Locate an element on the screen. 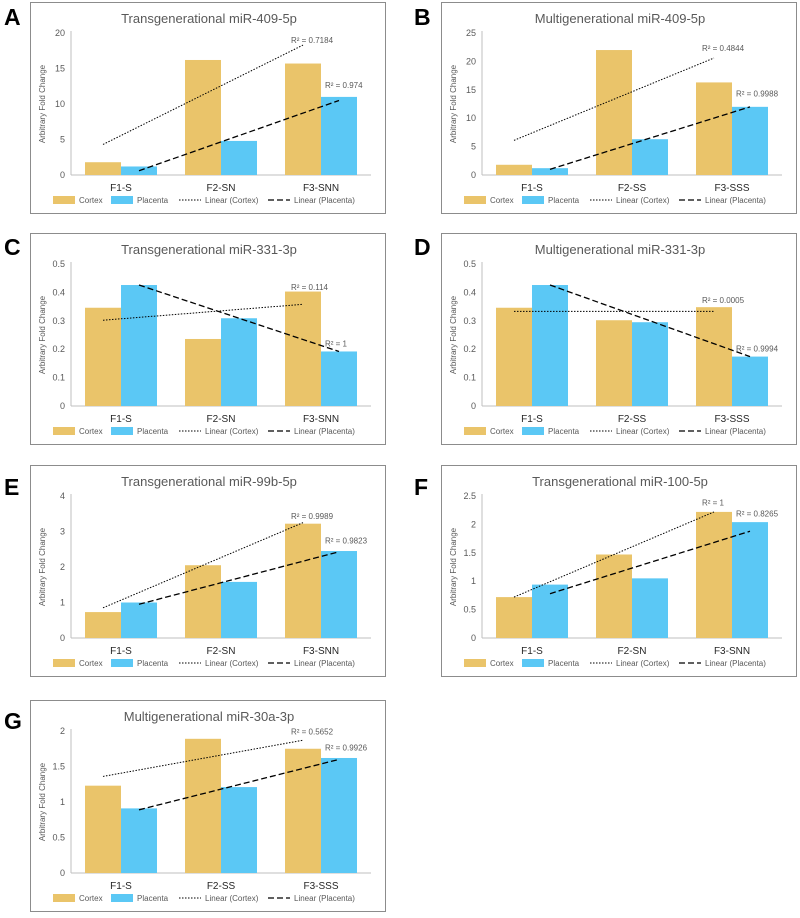 Image resolution: width=800 pixels, height=918 pixels. r-squared-cortex: R² = 0.4844 is located at coordinates (723, 48).